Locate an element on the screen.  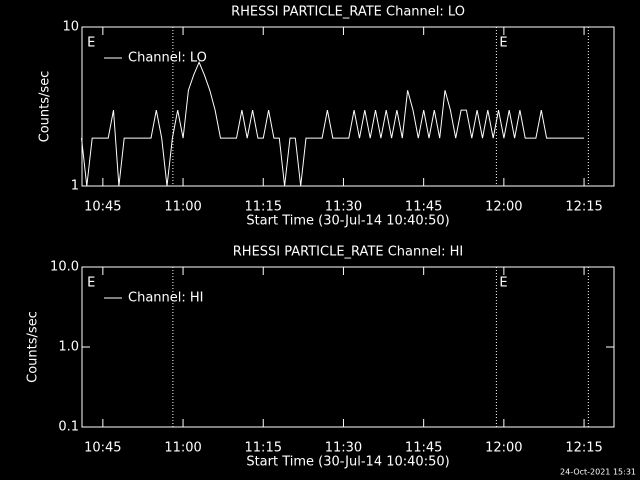
chart-title: RHESSI PARTICLE_RATE Channel: LO is located at coordinates (348, 12).